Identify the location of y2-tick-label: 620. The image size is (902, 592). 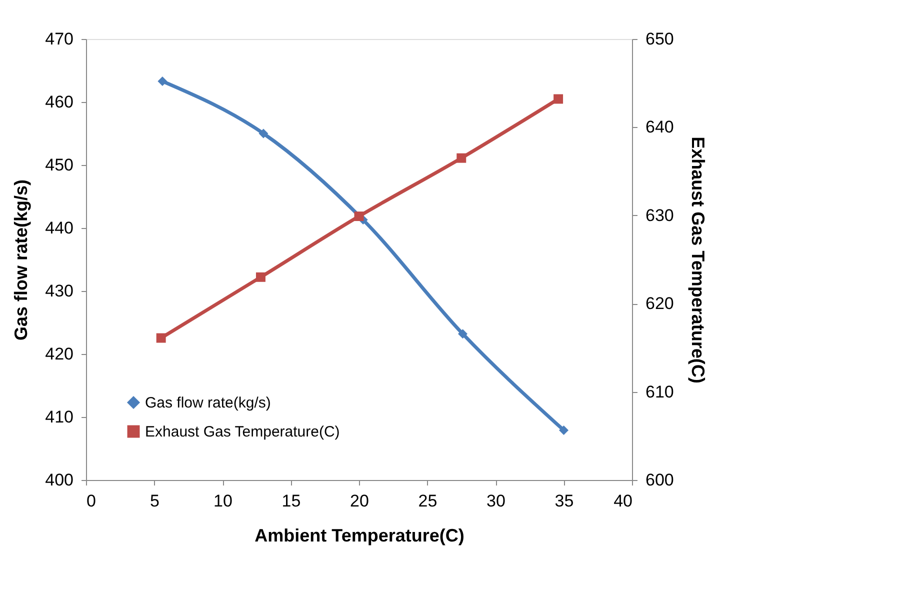
(660, 304).